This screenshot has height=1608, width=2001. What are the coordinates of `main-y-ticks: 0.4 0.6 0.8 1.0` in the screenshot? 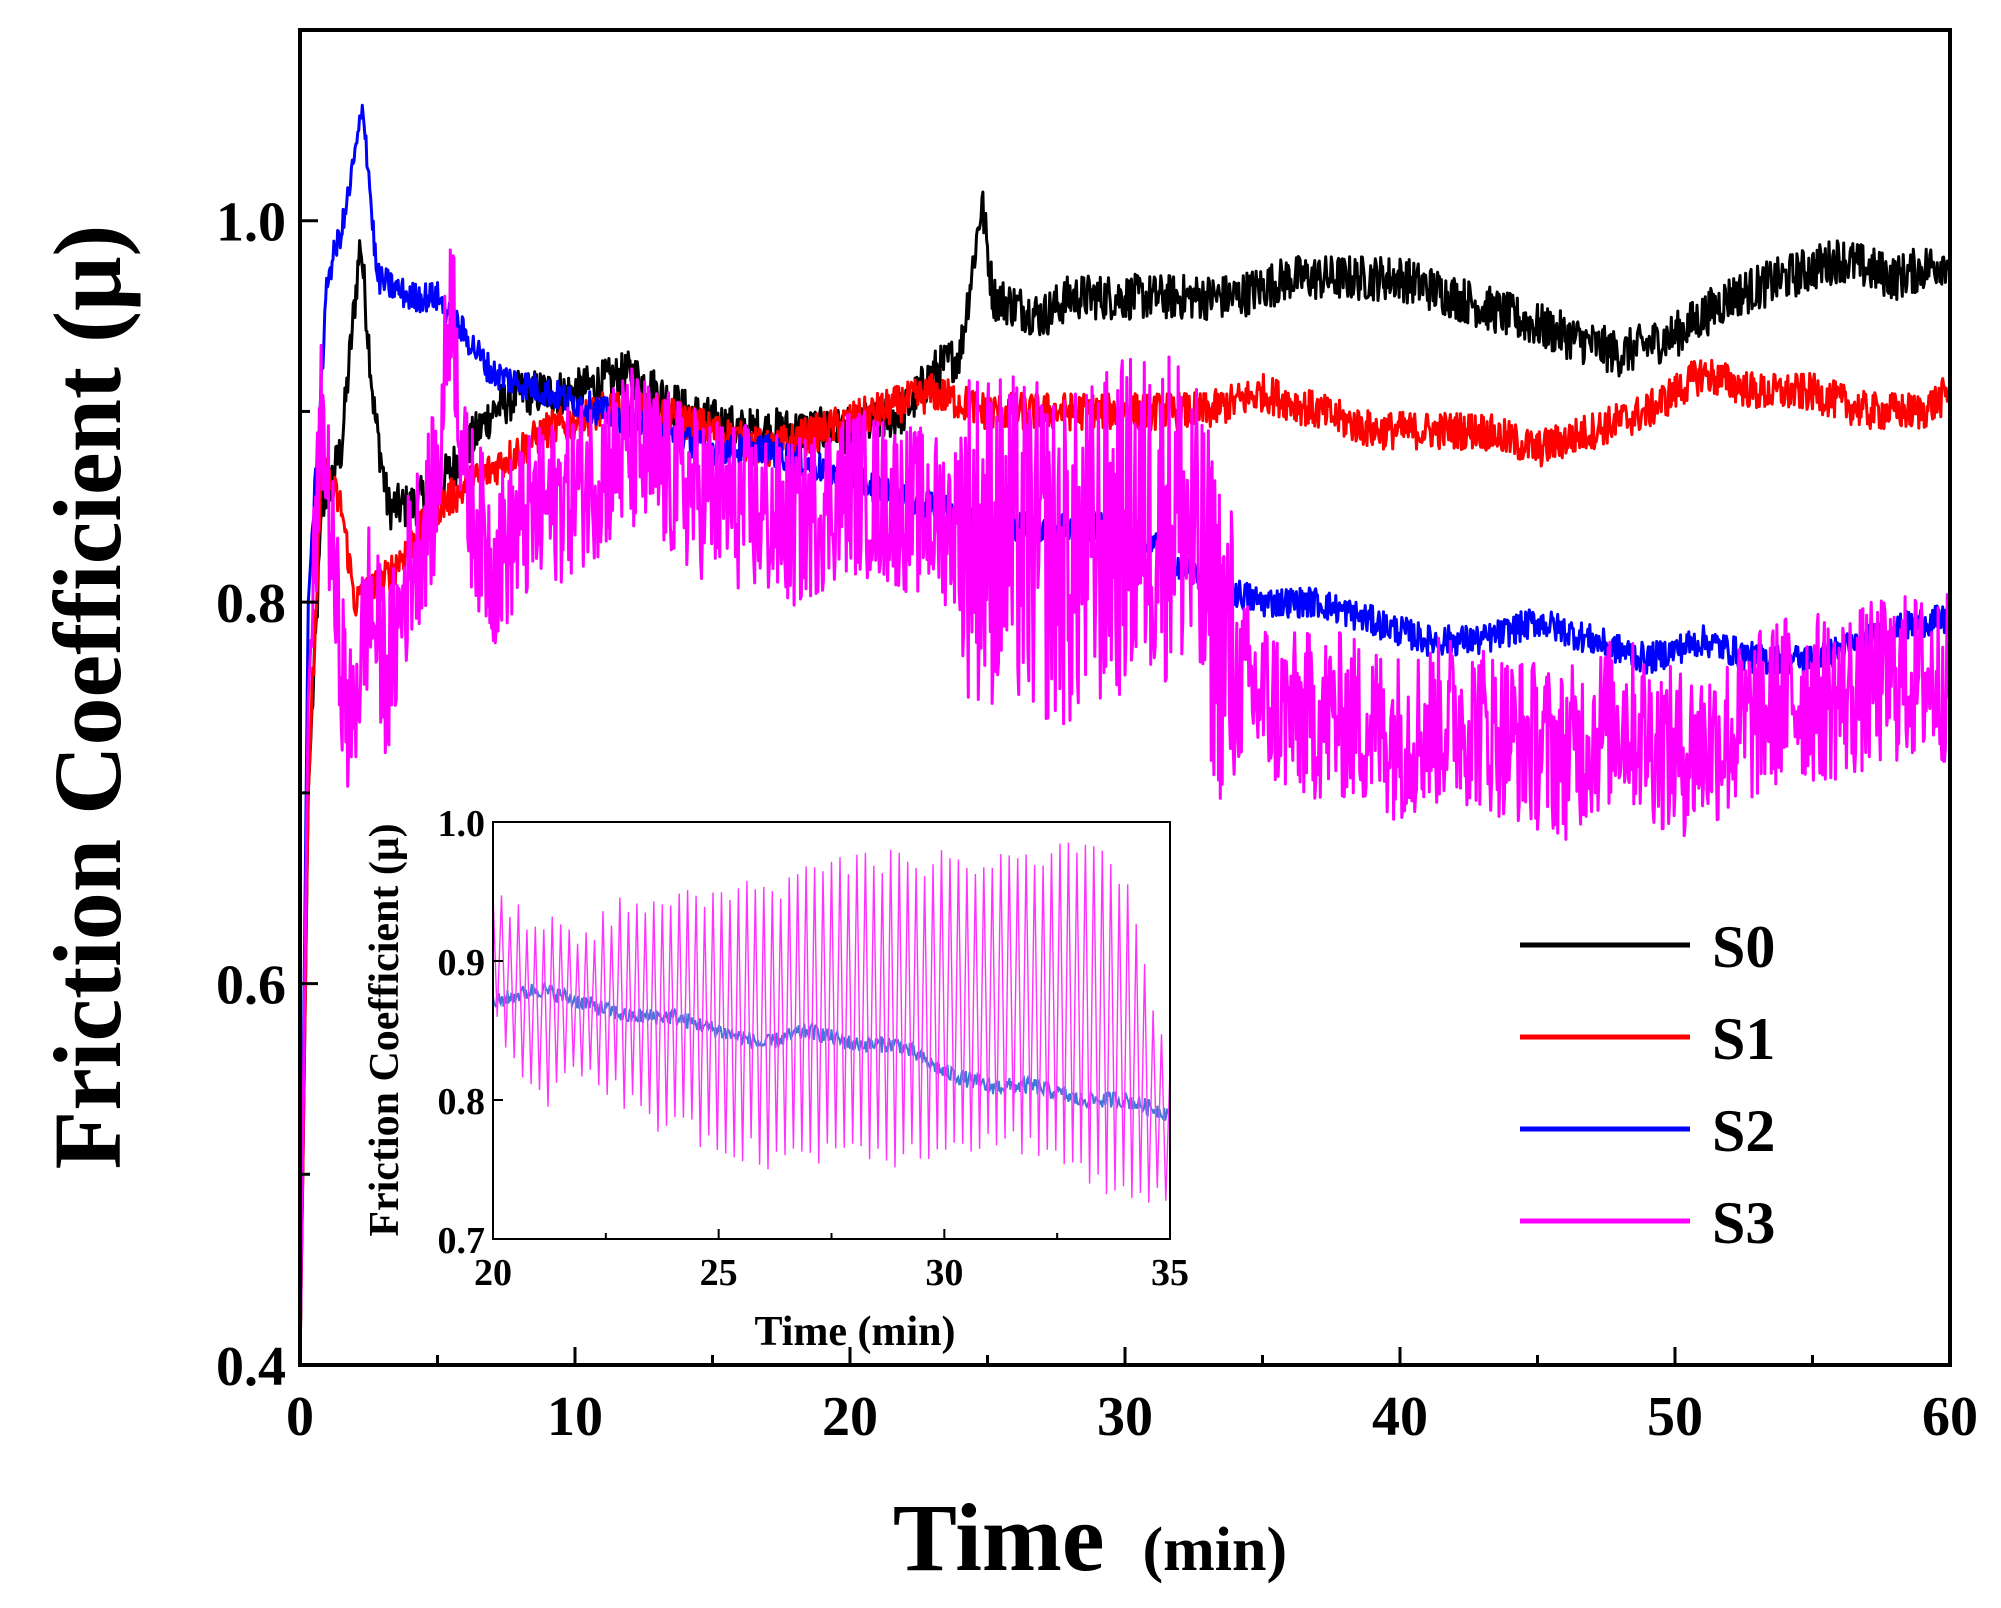 It's located at (267, 795).